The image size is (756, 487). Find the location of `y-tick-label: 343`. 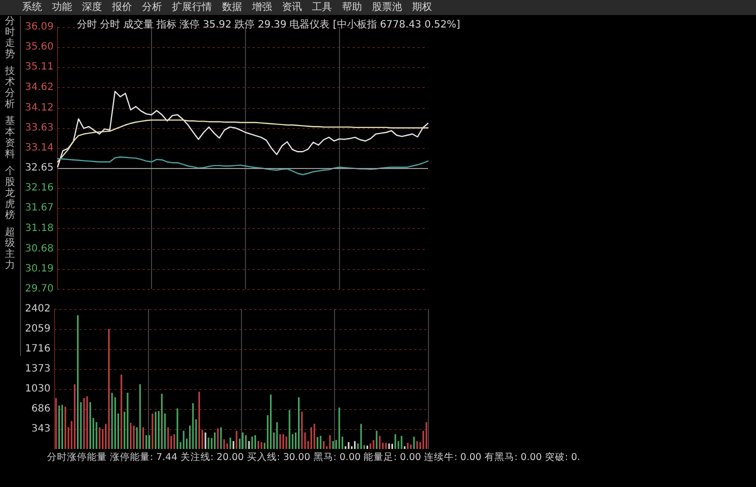

y-tick-label: 343 is located at coordinates (40, 429).